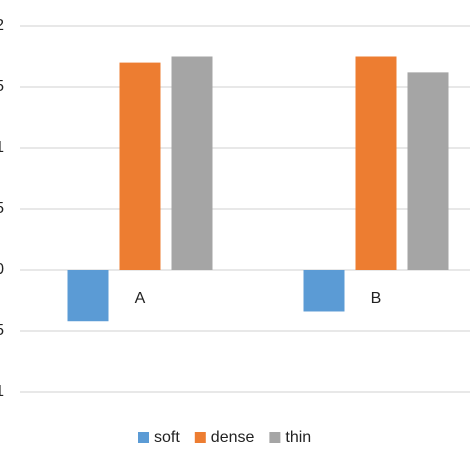 This screenshot has height=474, width=474. What do you see at coordinates (2, 330) in the screenshot?
I see `y-tick-label: -0.5` at bounding box center [2, 330].